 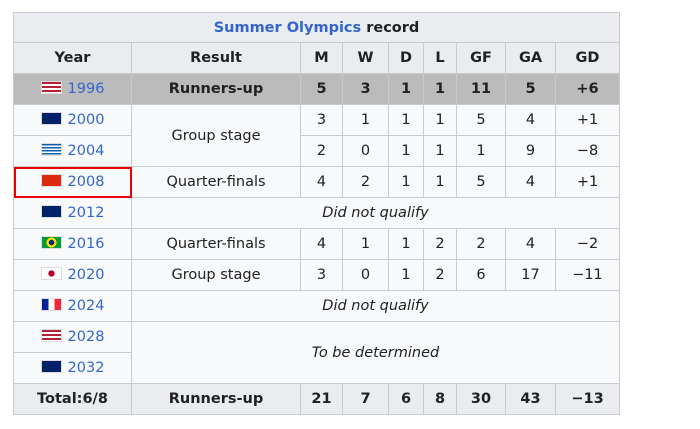 What do you see at coordinates (481, 275) in the screenshot?
I see `stat-cell: 6` at bounding box center [481, 275].